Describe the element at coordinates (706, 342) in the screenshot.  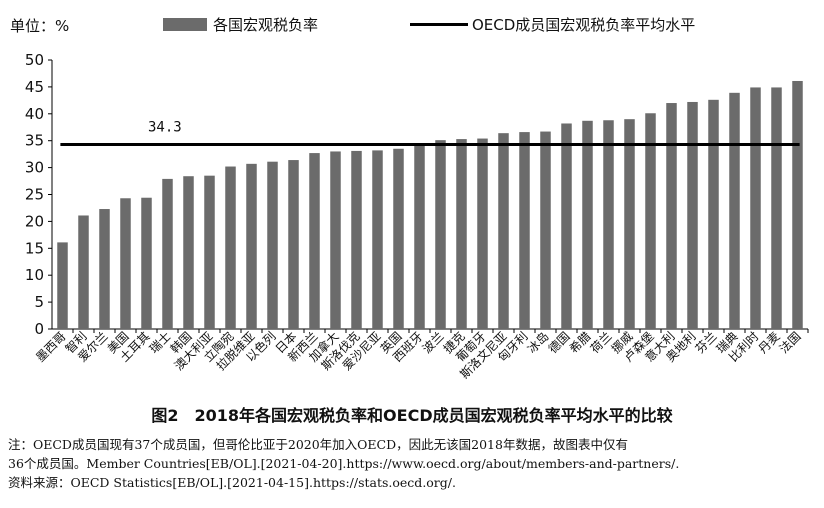
I see `x-tick-label: 芬兰` at that location.